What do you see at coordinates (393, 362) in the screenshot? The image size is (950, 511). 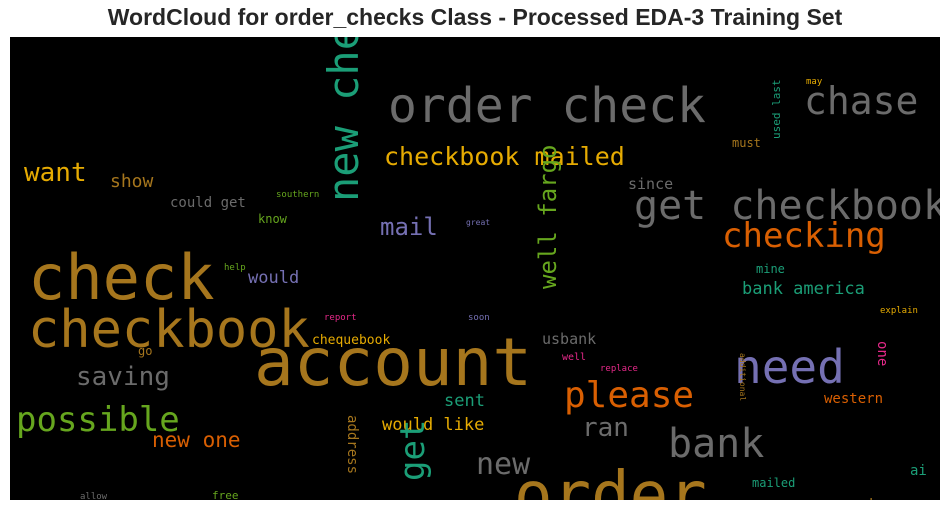 I see `word-account: account` at bounding box center [393, 362].